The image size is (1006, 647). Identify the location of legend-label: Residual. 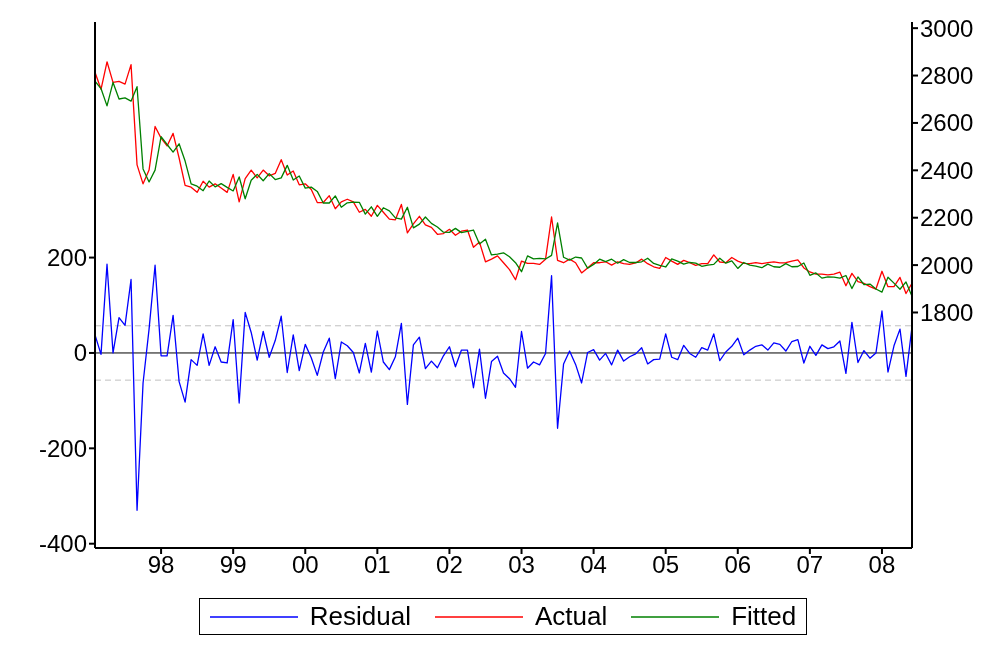
(360, 616).